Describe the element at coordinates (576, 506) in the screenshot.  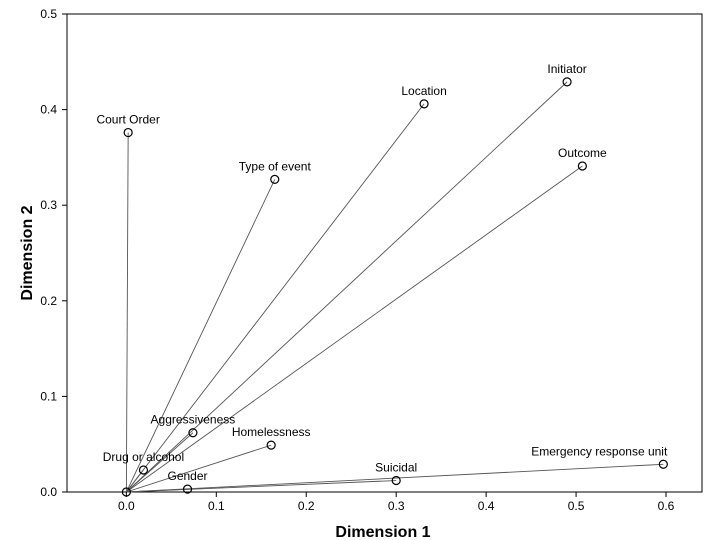
I see `x-tick-label: 0.5` at that location.